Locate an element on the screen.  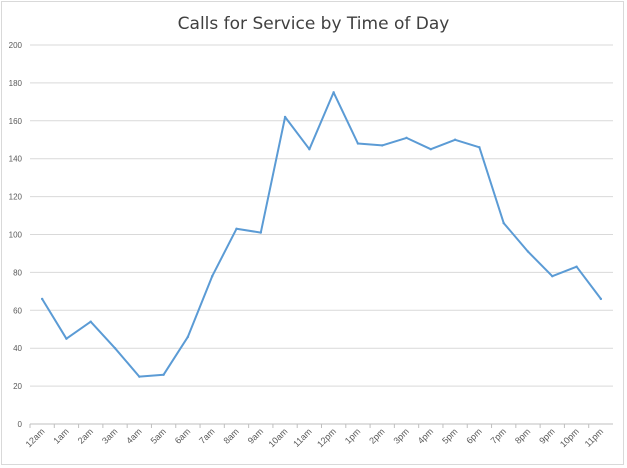
data-point-8pm is located at coordinates (528, 251).